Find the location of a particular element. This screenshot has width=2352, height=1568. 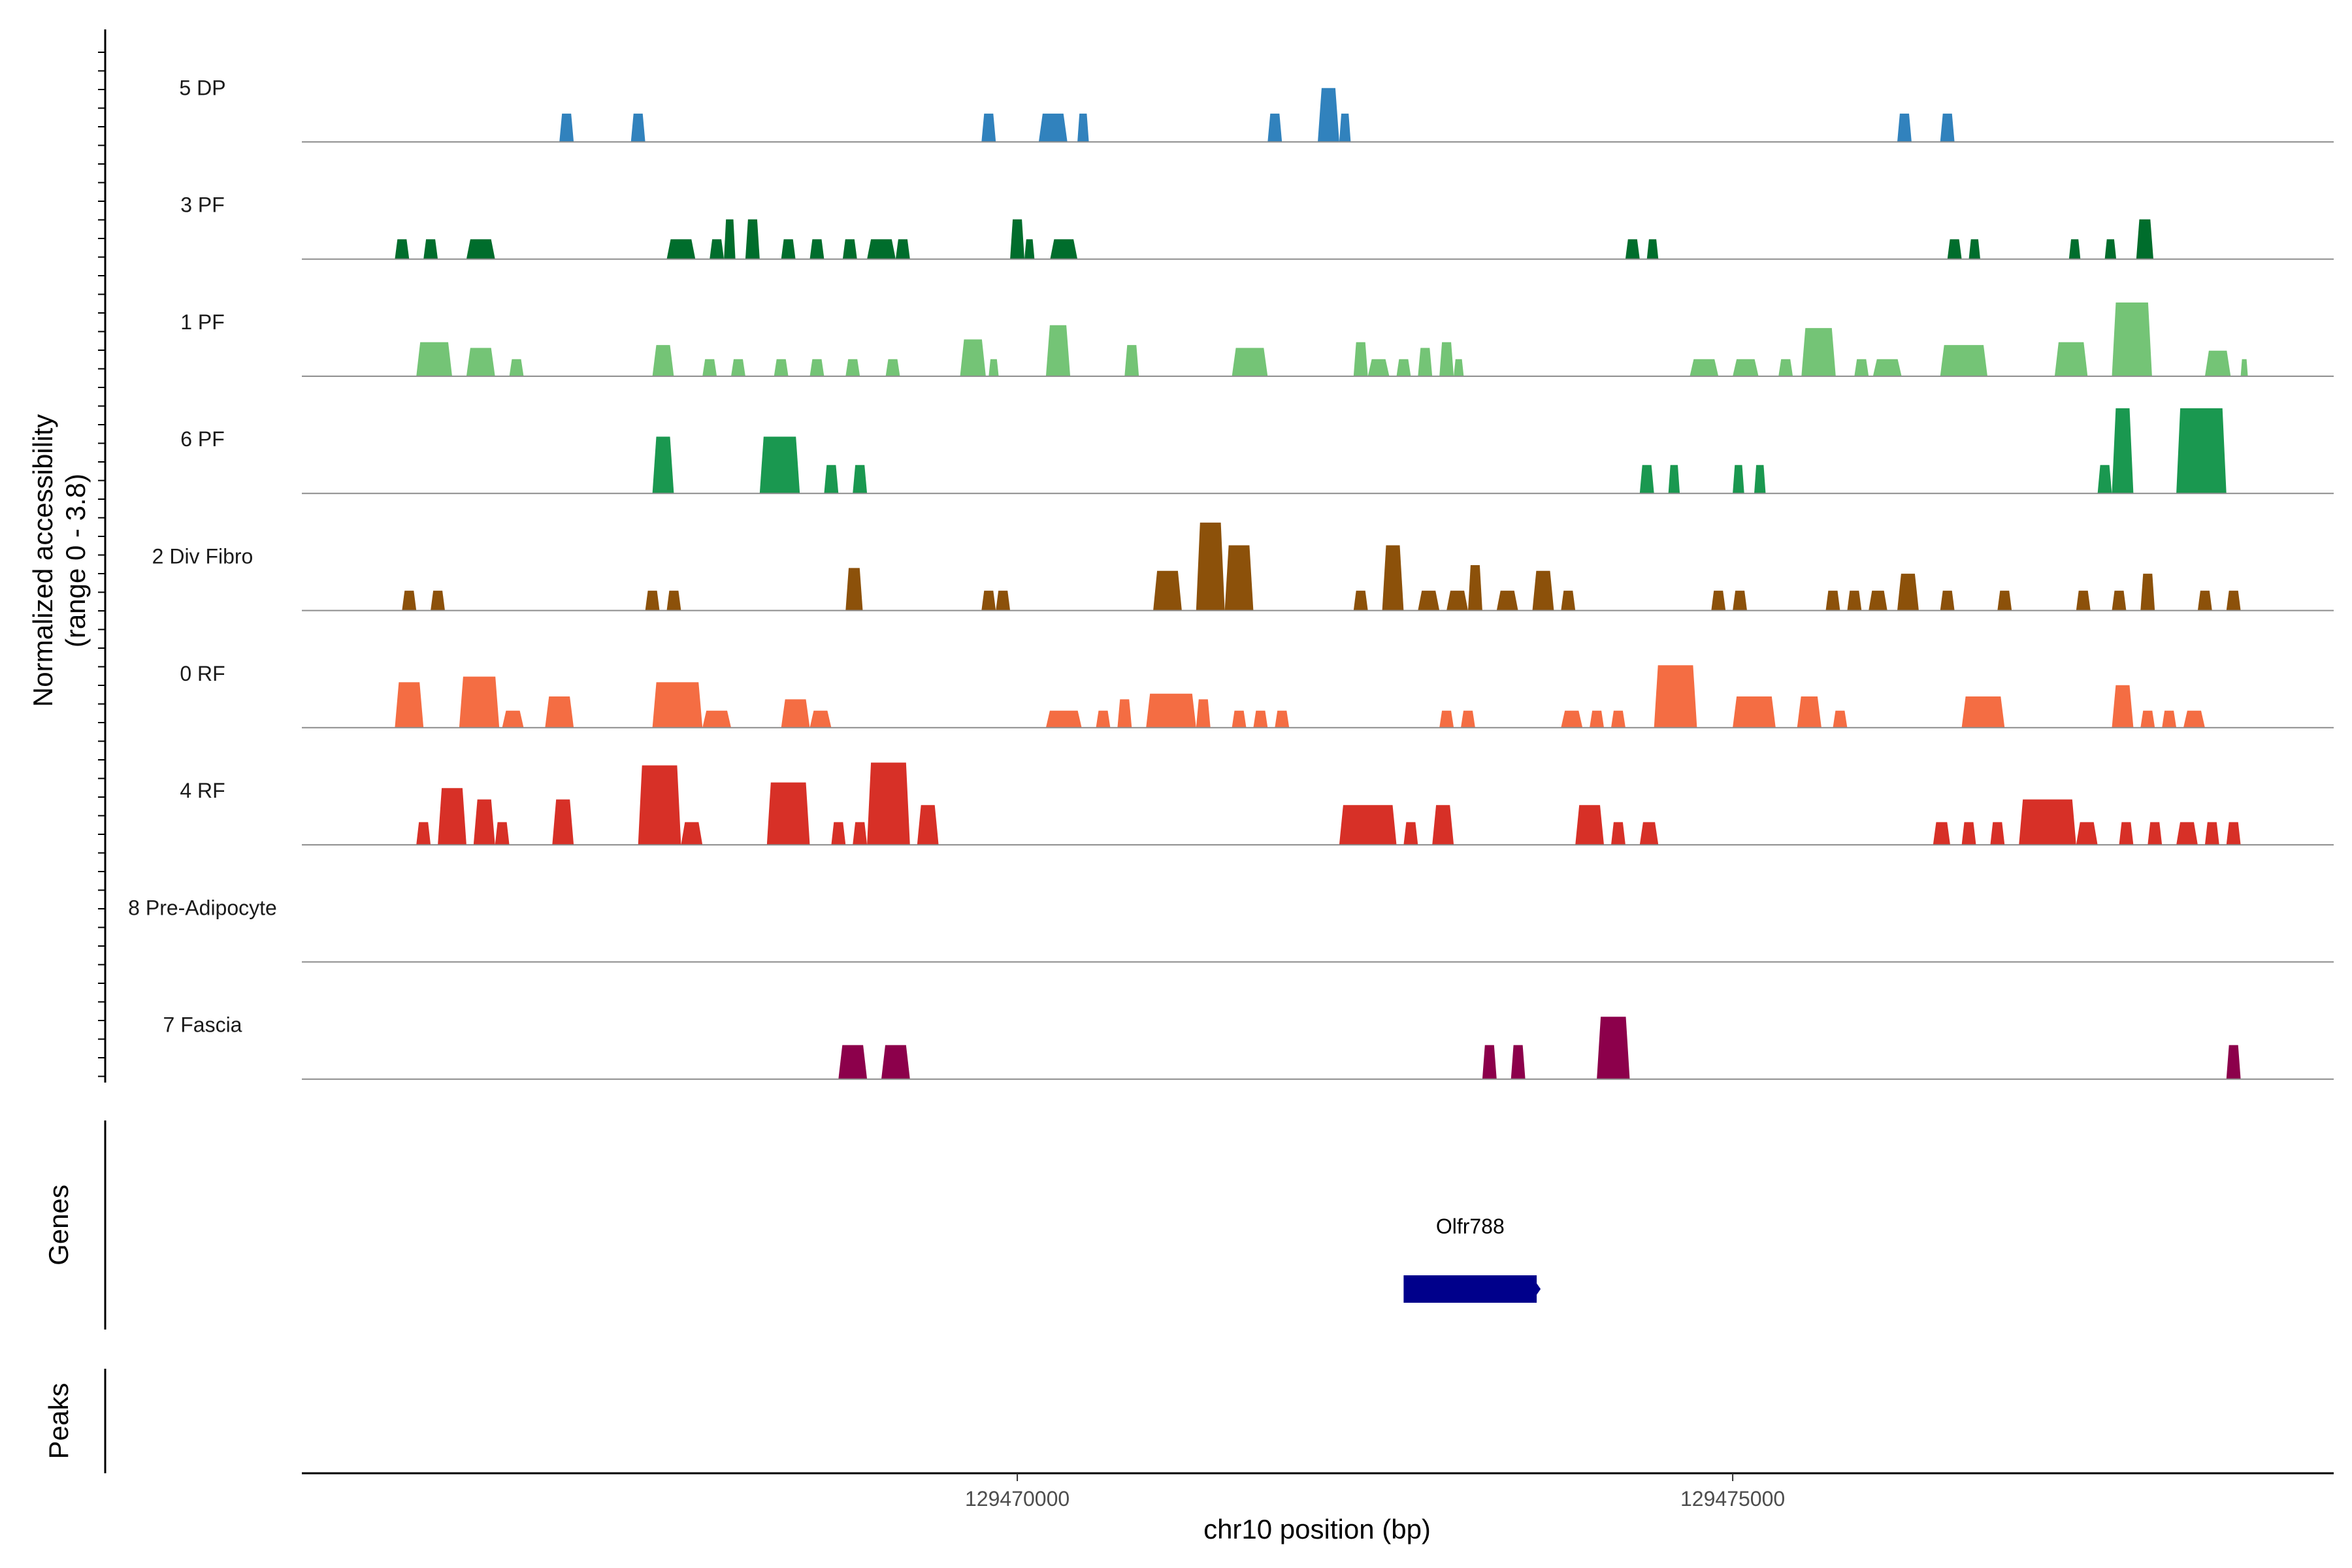

track-label: 7 Fascia is located at coordinates (202, 1025).